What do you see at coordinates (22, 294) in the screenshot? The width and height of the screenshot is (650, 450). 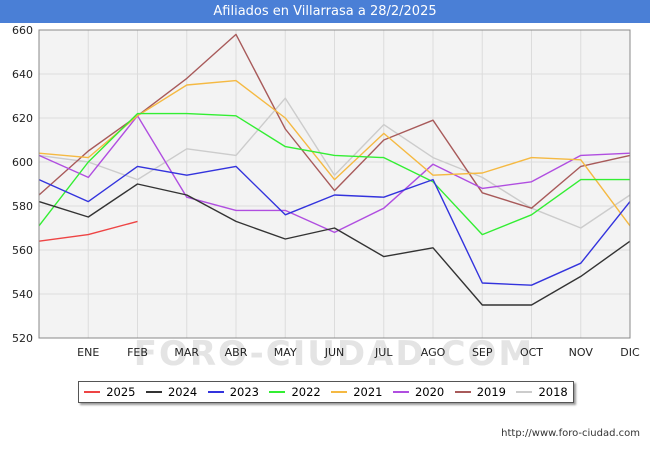 I see `y-tick-label: 540` at bounding box center [22, 294].